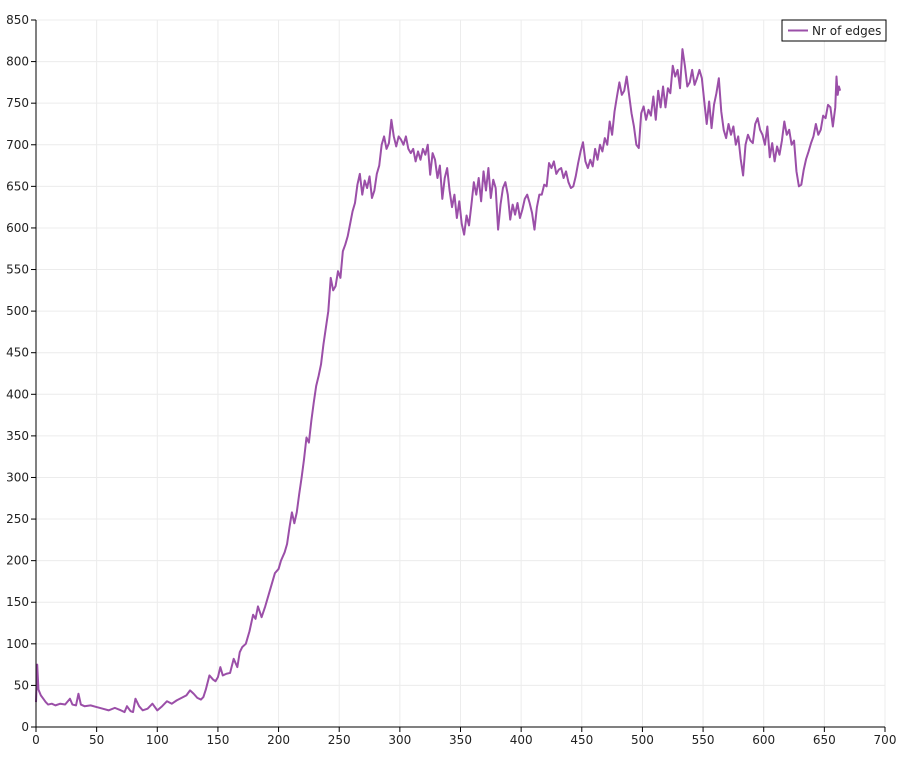 The width and height of the screenshot is (905, 759). I want to click on y-tick-label: 250, so click(17, 519).